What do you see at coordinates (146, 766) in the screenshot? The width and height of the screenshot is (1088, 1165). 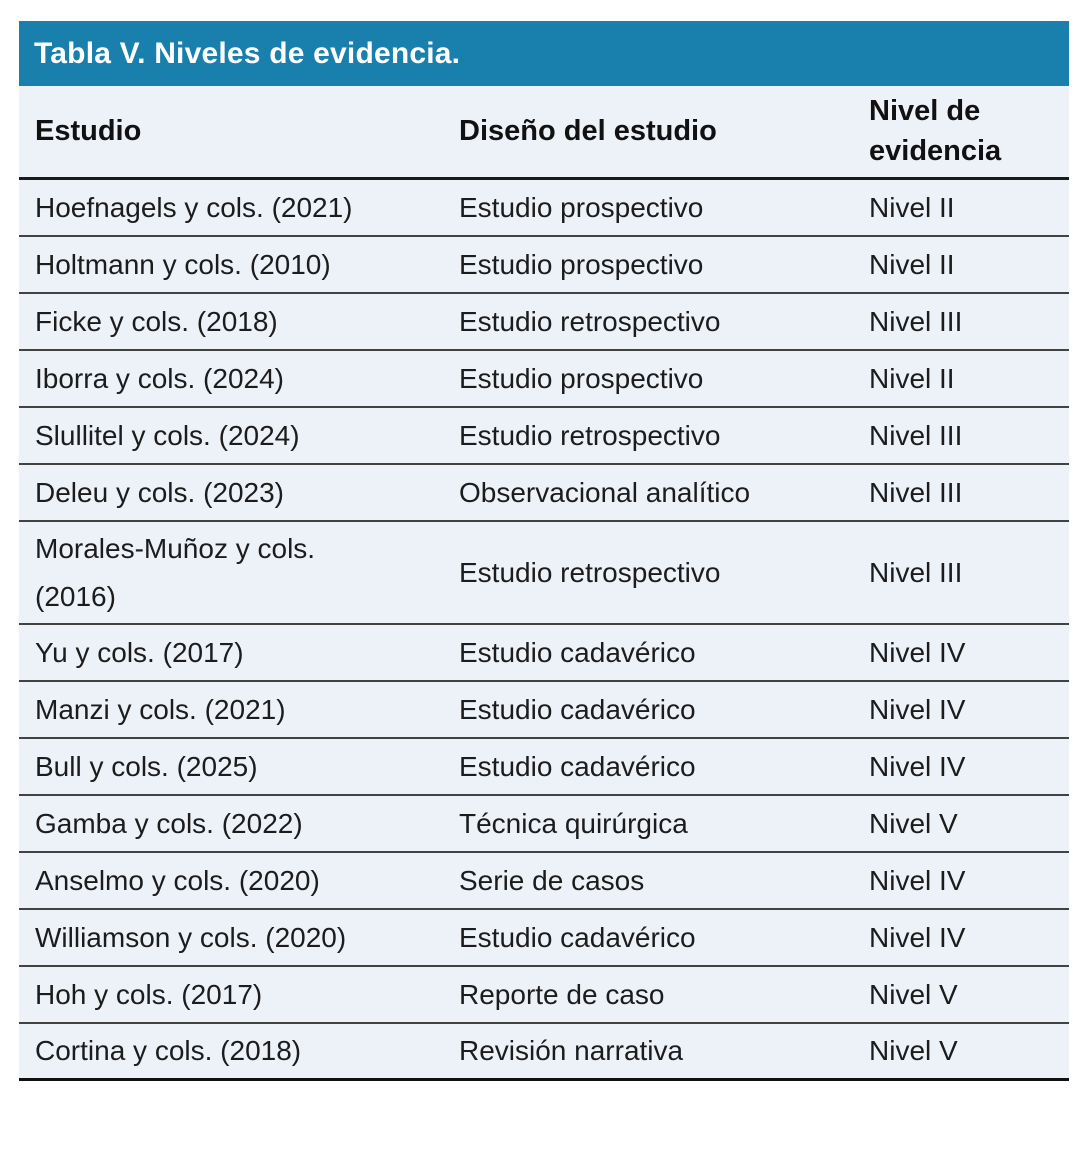 I see `cell-estudio: Bull y cols. (2025)` at bounding box center [146, 766].